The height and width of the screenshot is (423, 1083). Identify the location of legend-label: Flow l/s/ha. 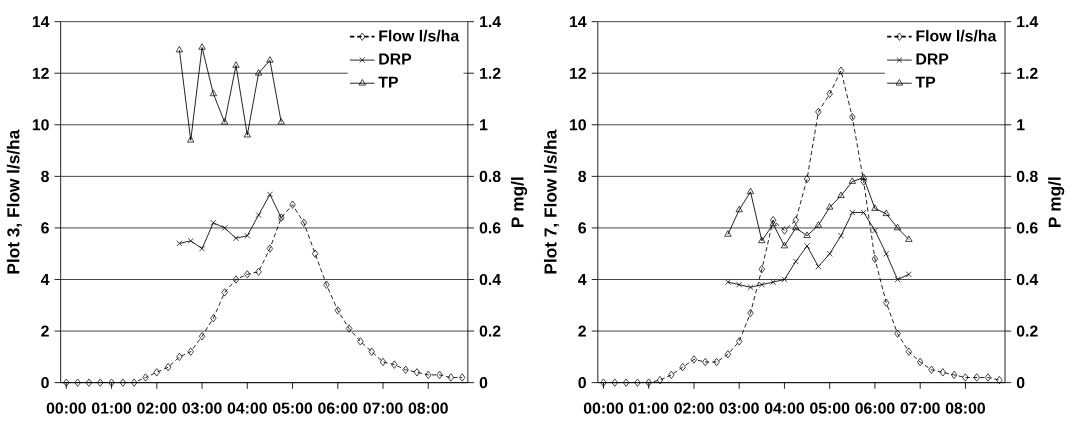
(956, 35).